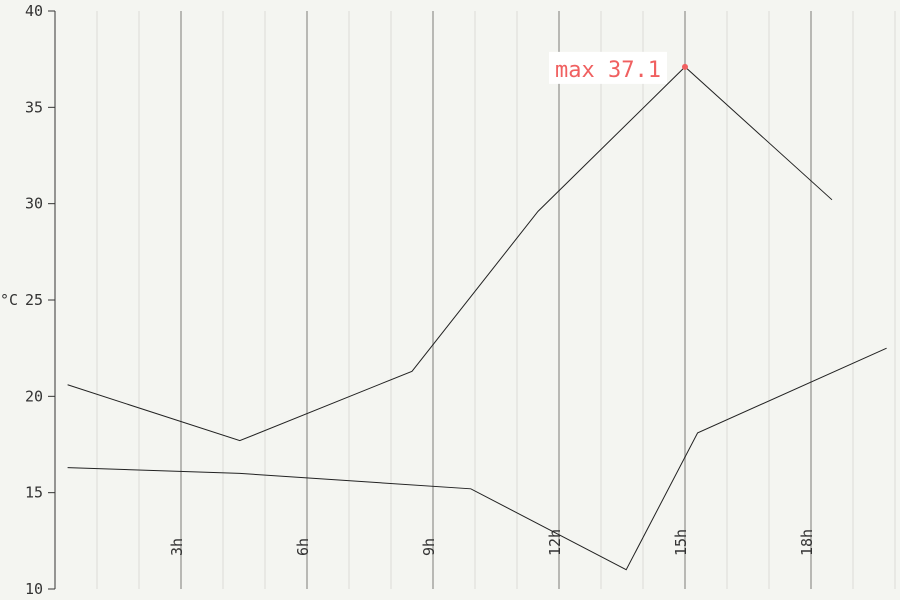 The height and width of the screenshot is (600, 900). Describe the element at coordinates (34, 107) in the screenshot. I see `y-tick-label: 35` at that location.